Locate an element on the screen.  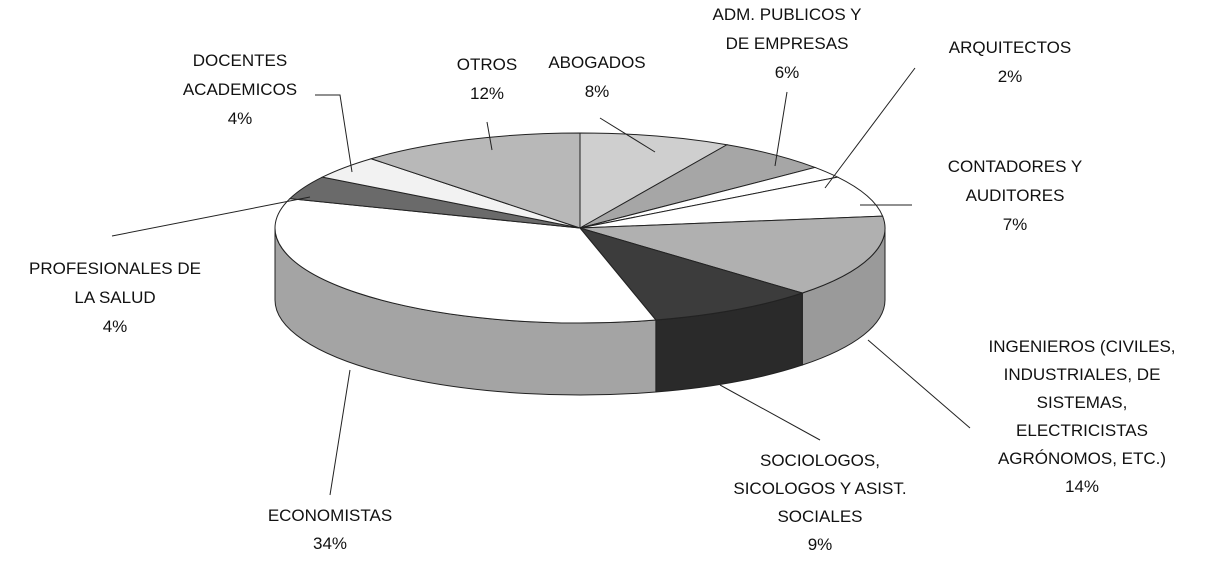
slice-label: ARQUITECTOS is located at coordinates (1010, 47).